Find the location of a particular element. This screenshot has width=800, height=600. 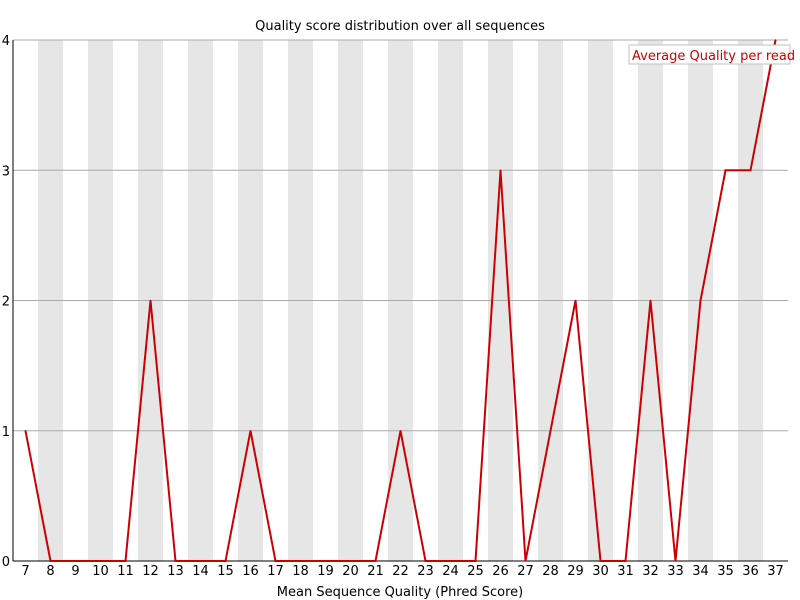

x-tick-label-18: 18 is located at coordinates (300, 571).